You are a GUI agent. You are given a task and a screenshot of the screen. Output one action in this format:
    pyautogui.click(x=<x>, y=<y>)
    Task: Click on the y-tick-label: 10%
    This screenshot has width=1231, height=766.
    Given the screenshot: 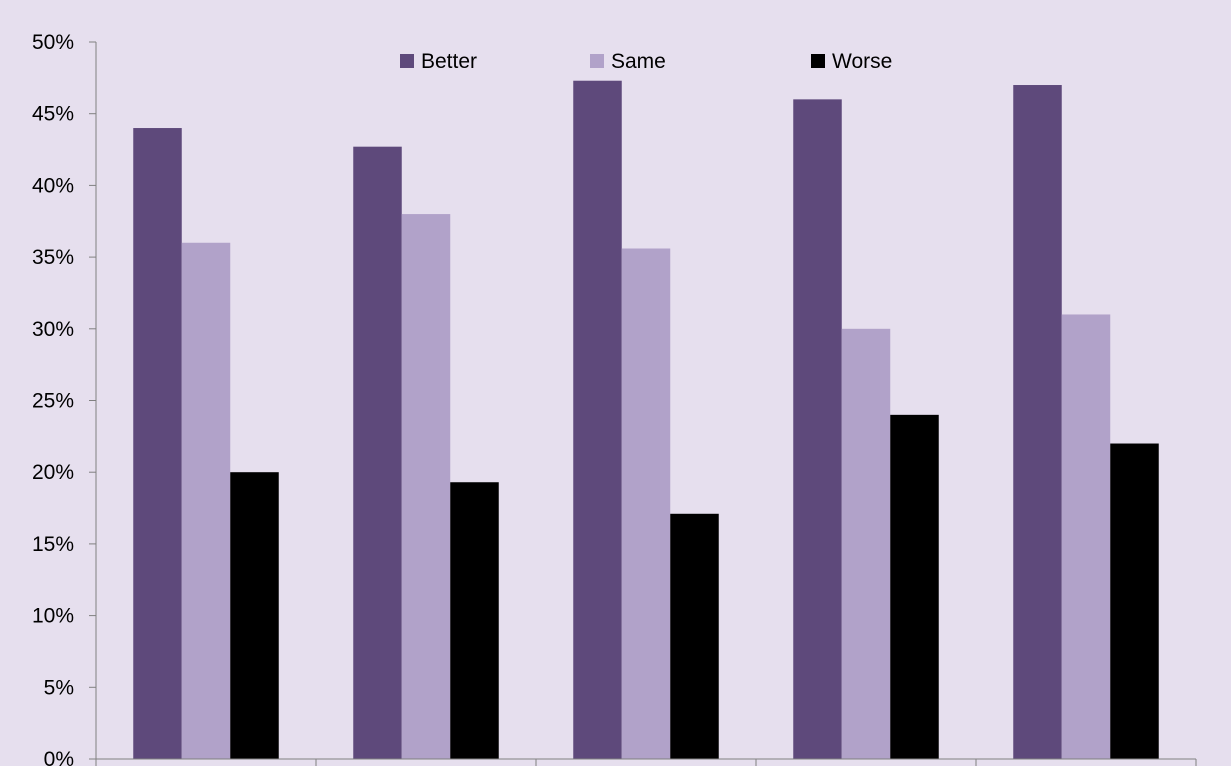 What is the action you would take?
    pyautogui.click(x=53, y=616)
    